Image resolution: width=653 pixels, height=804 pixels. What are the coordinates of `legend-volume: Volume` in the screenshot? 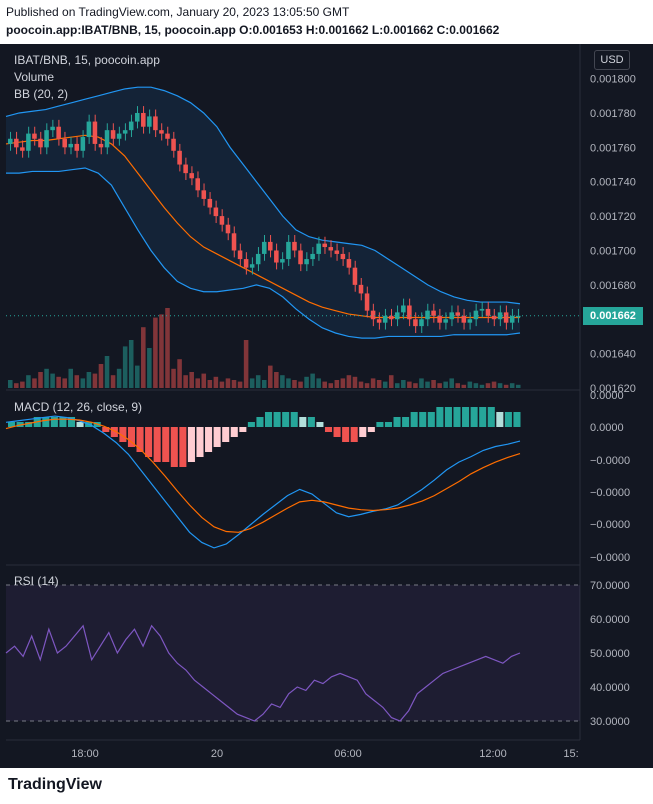 It's located at (34, 77).